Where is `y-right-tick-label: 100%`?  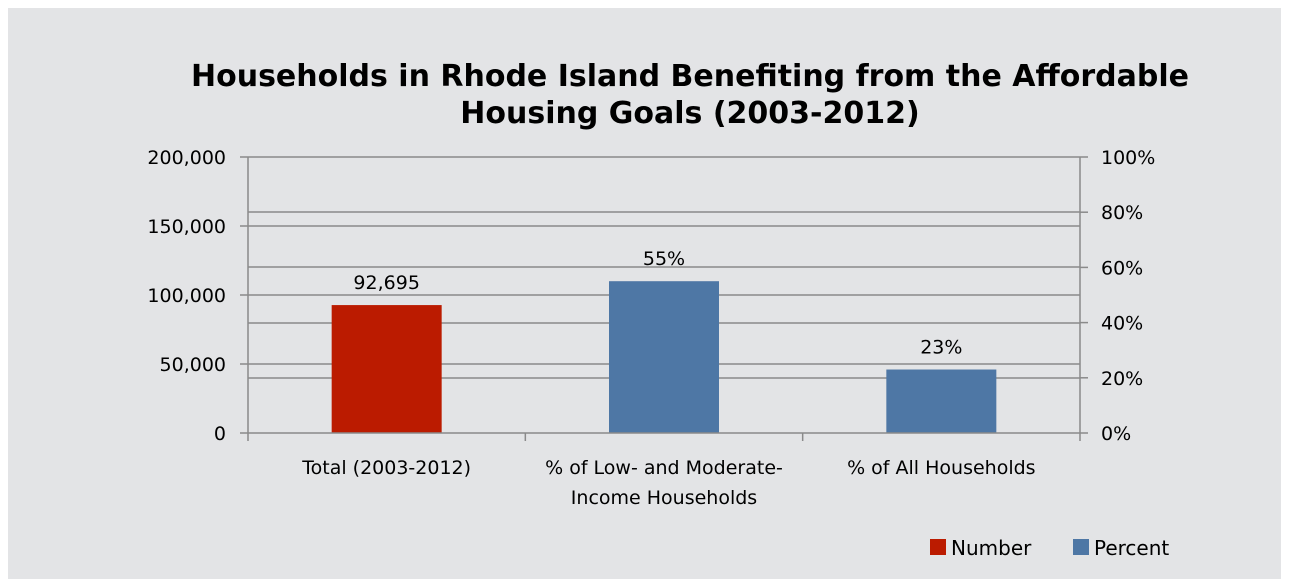 y-right-tick-label: 100% is located at coordinates (1128, 158).